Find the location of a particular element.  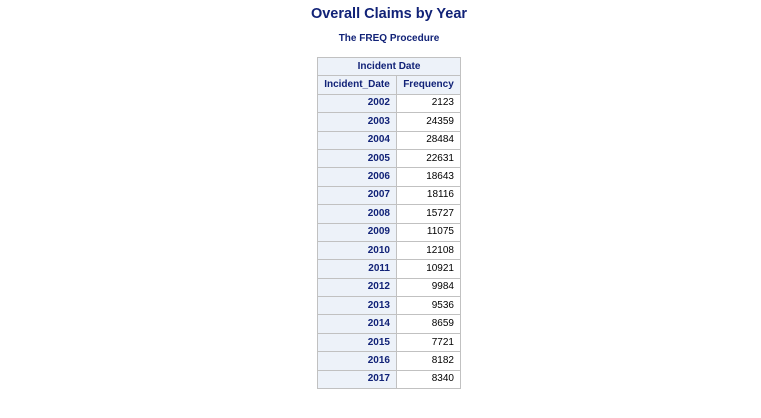

table-row: 2007 18116 is located at coordinates (389, 195).